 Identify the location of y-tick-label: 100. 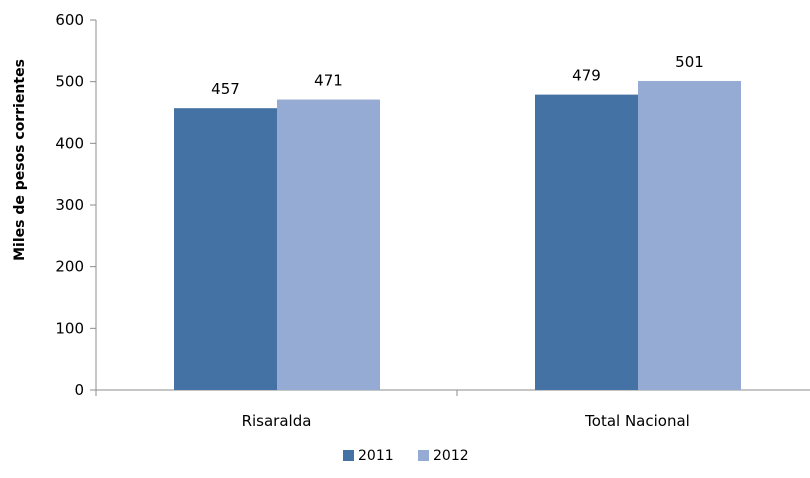
(69, 328).